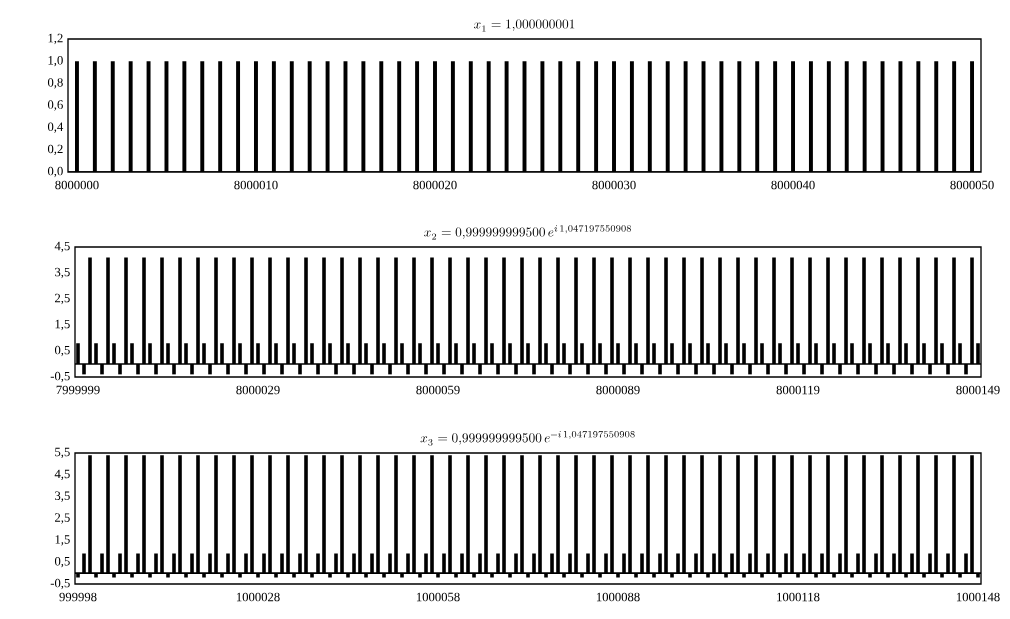  Describe the element at coordinates (618, 597) in the screenshot. I see `x-tick-label: 1000088` at that location.